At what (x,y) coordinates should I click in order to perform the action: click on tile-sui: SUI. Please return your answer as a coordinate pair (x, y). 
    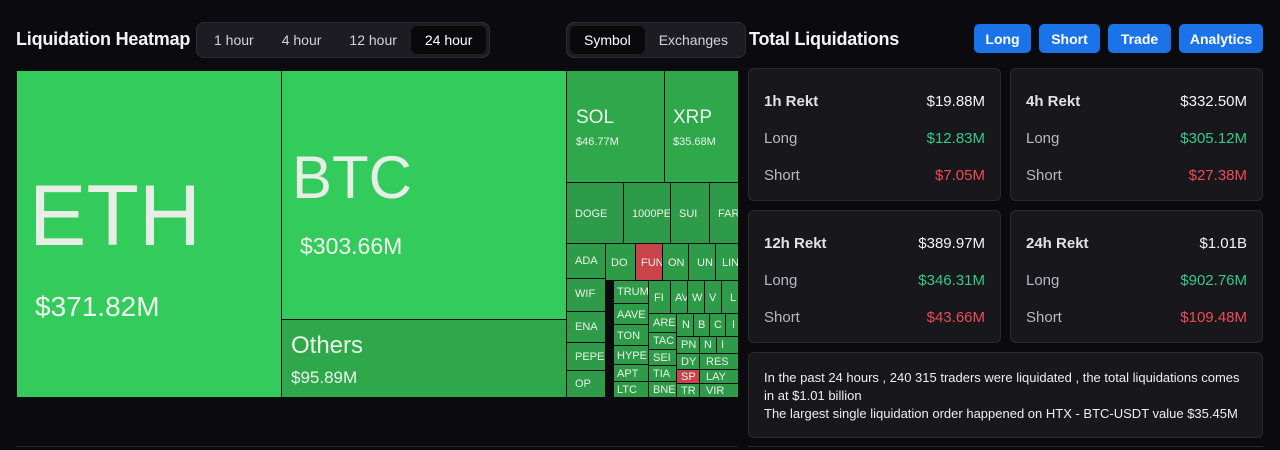
    Looking at the image, I should click on (690, 213).